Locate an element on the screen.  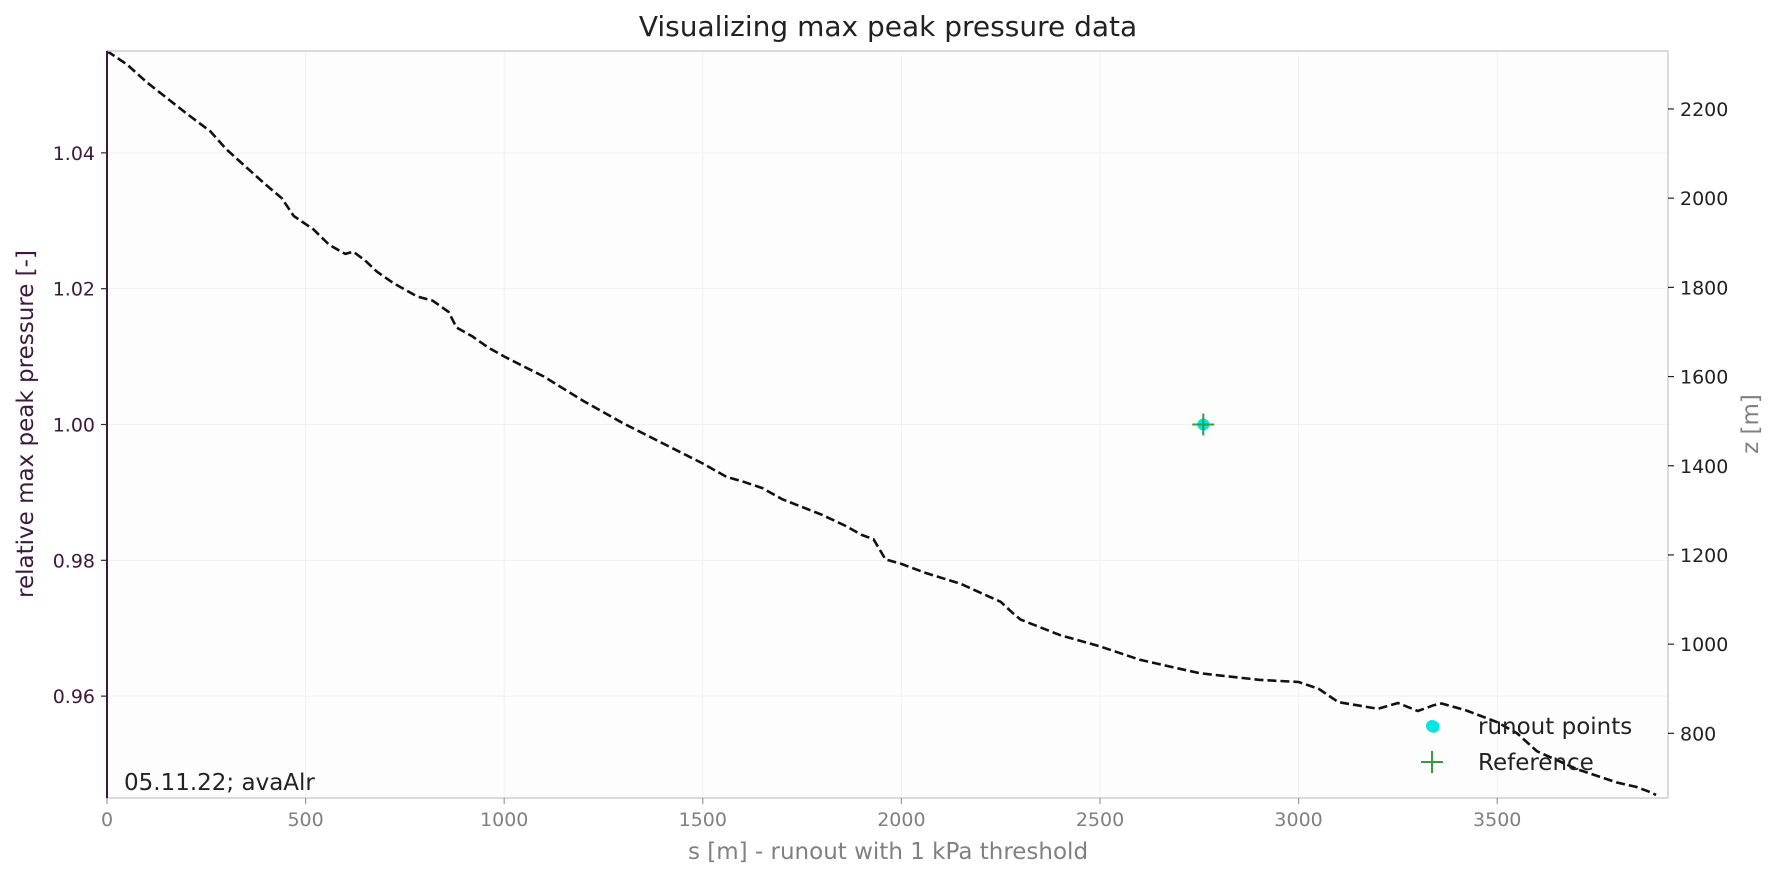
y-left-tick-label-1: 0.98 is located at coordinates (74, 561).